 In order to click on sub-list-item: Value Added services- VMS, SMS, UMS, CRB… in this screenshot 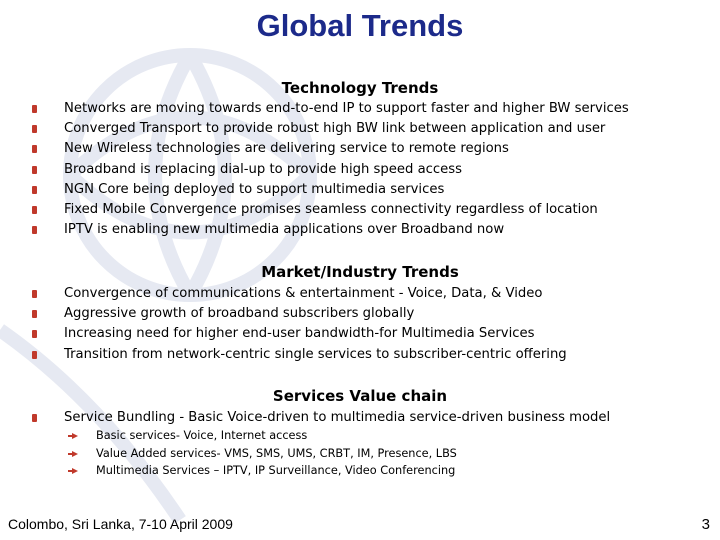, I will do `click(262, 454)`.